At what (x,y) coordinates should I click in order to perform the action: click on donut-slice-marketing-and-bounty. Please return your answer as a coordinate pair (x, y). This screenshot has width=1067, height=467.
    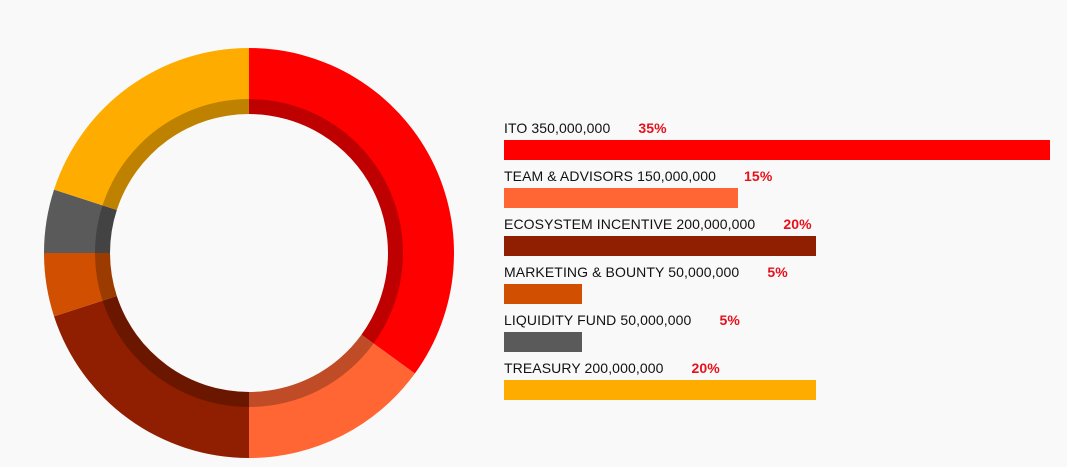
    Looking at the image, I should click on (80, 285).